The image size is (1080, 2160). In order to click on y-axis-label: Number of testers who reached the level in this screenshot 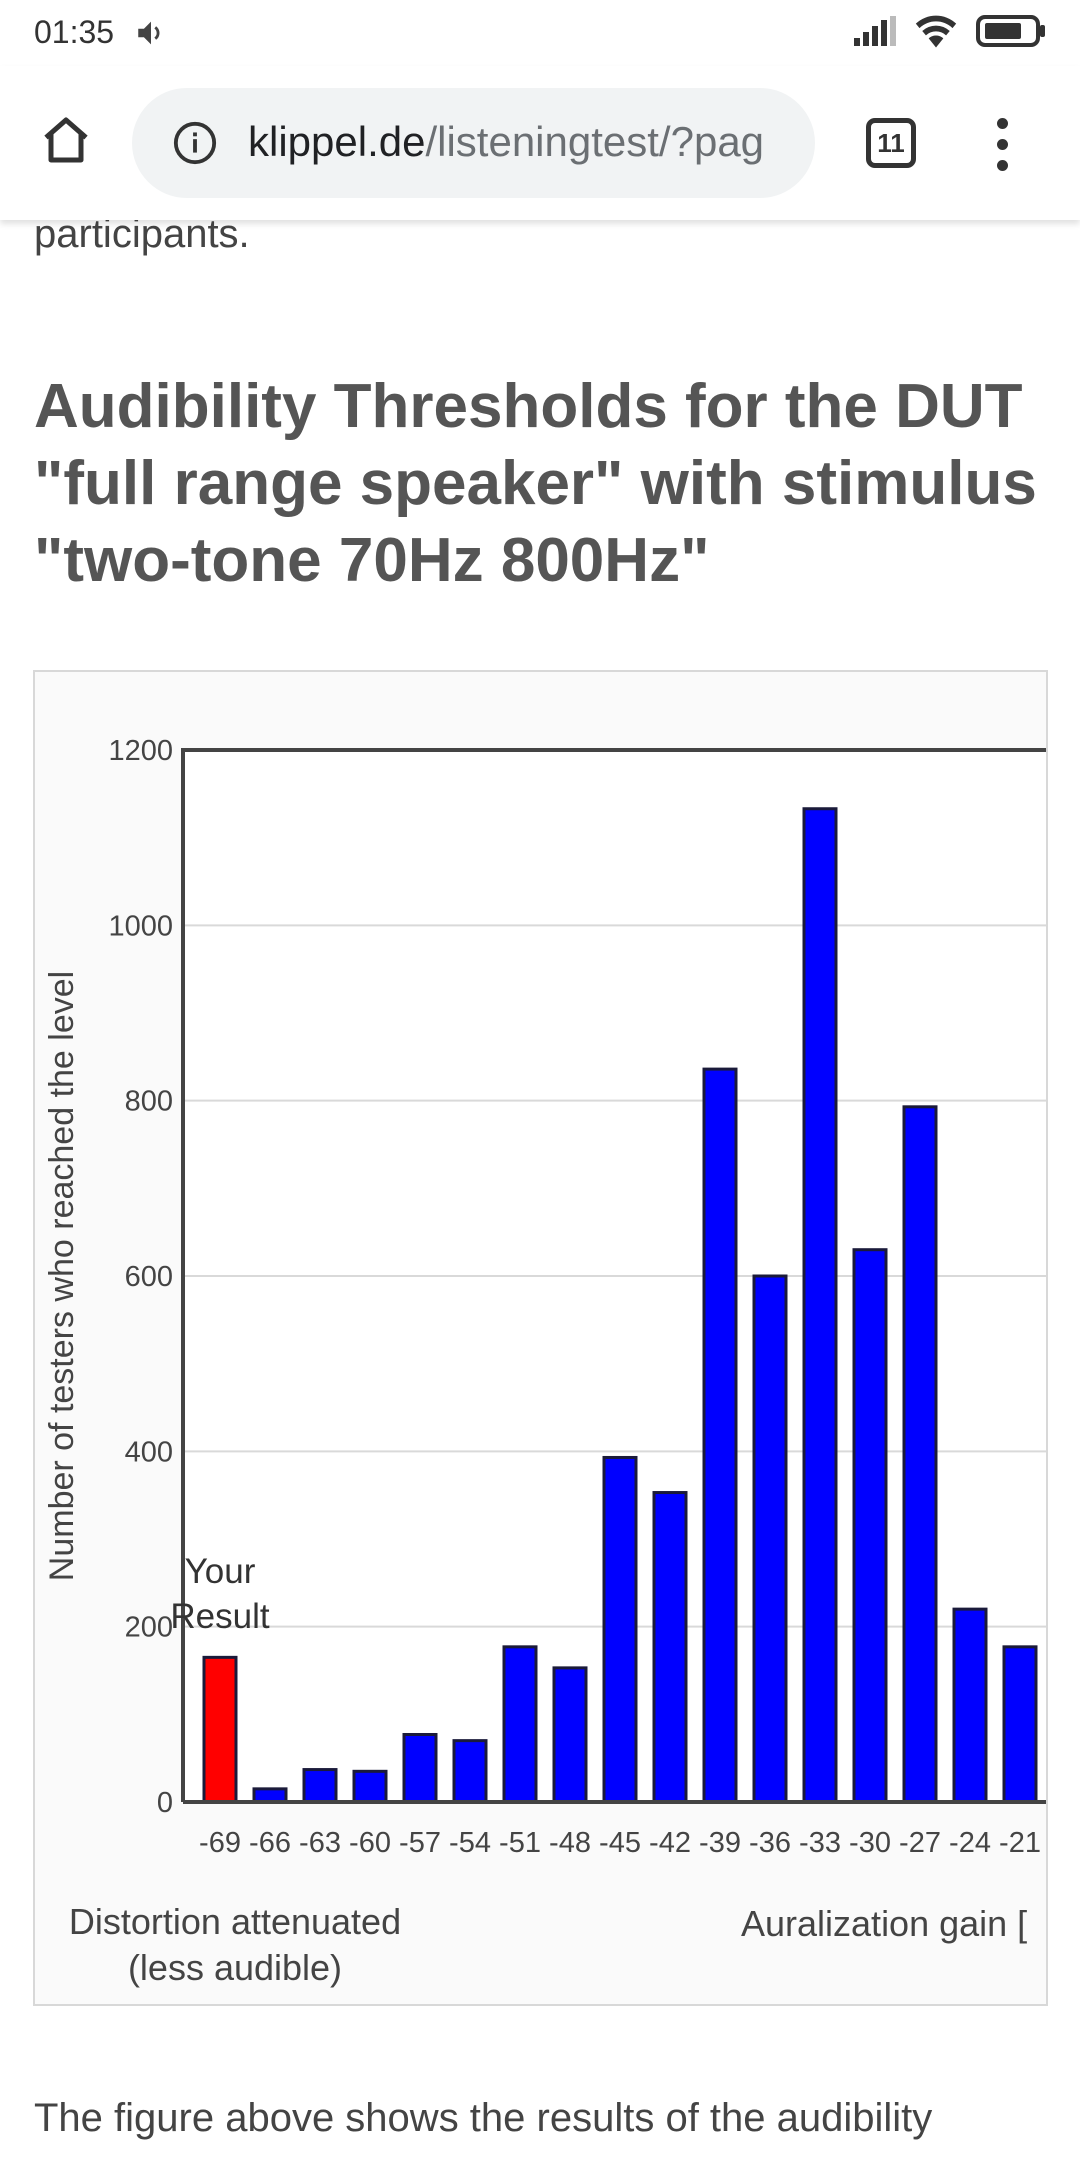, I will do `click(62, 1276)`.